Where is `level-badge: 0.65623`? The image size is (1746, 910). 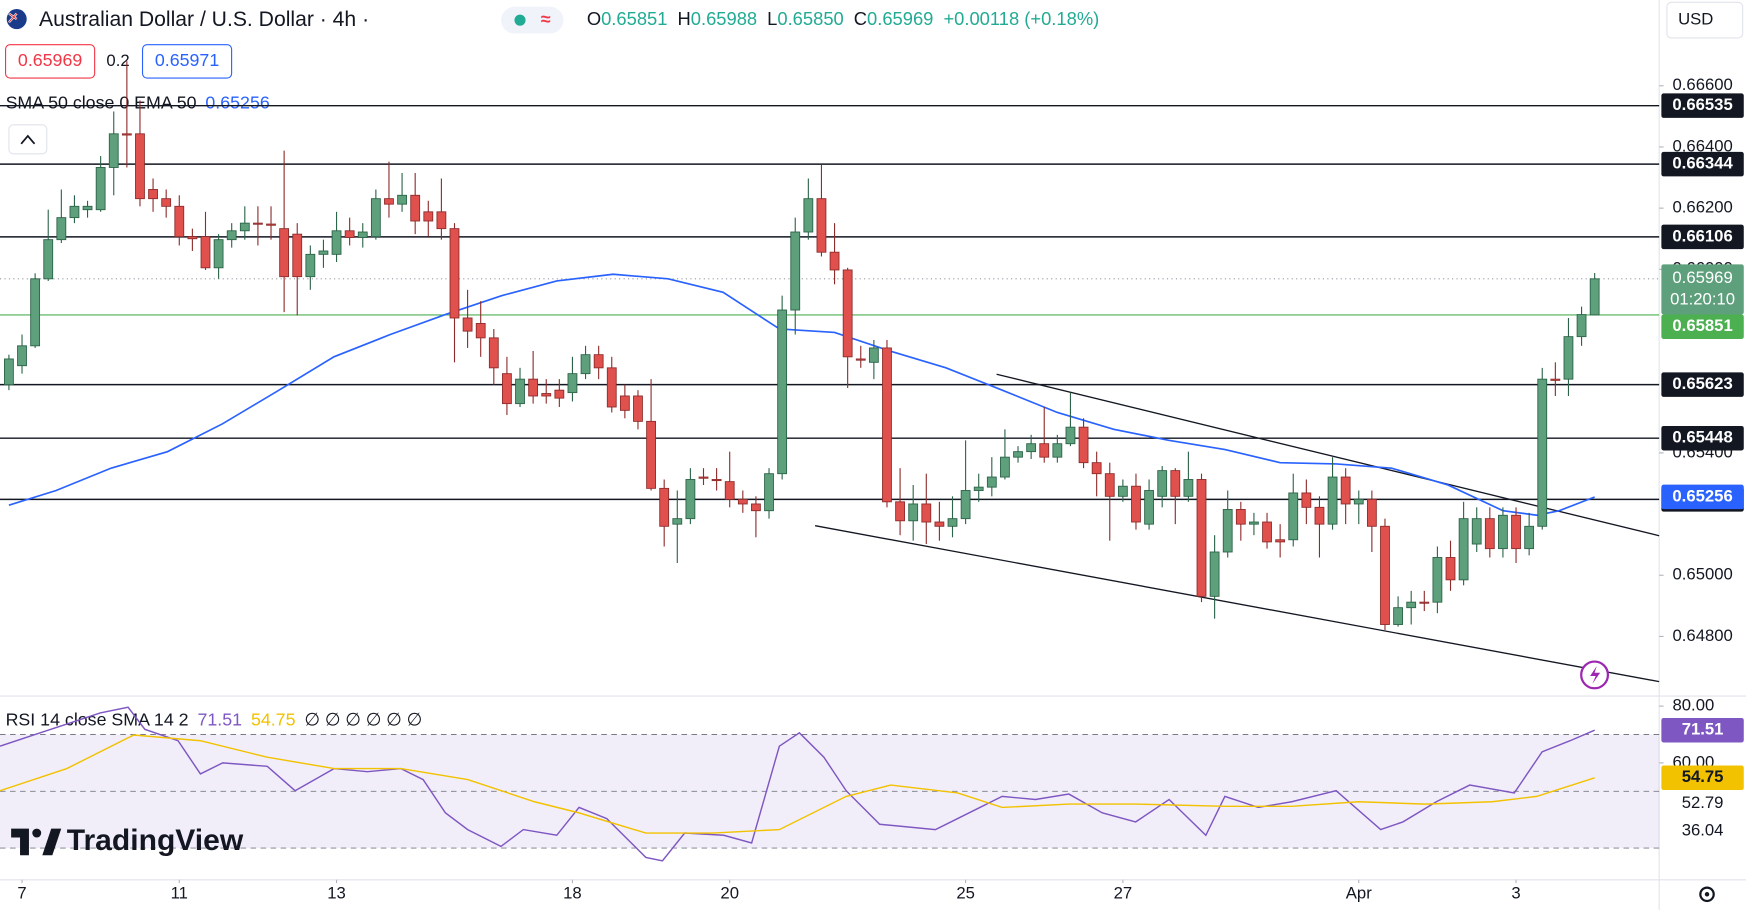
level-badge: 0.65623 is located at coordinates (1702, 383).